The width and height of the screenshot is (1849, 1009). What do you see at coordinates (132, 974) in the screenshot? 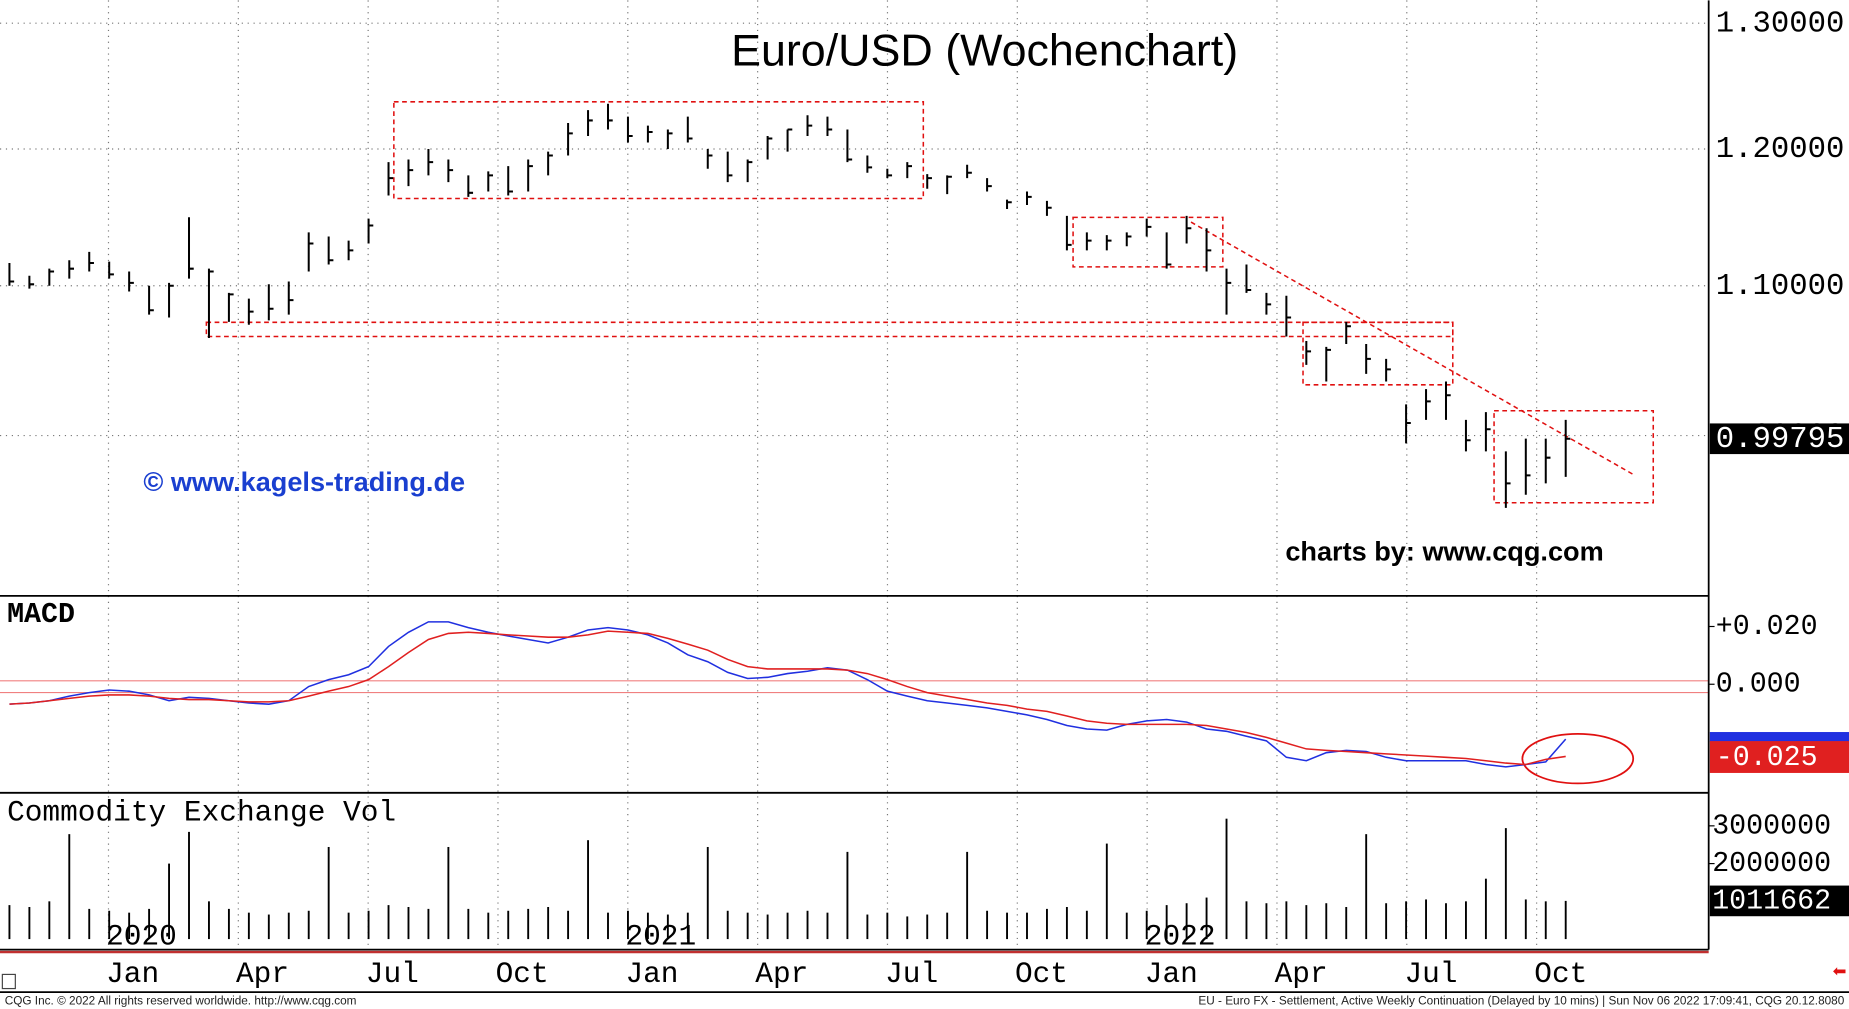
I see `x-tick-label: Jan` at bounding box center [132, 974].